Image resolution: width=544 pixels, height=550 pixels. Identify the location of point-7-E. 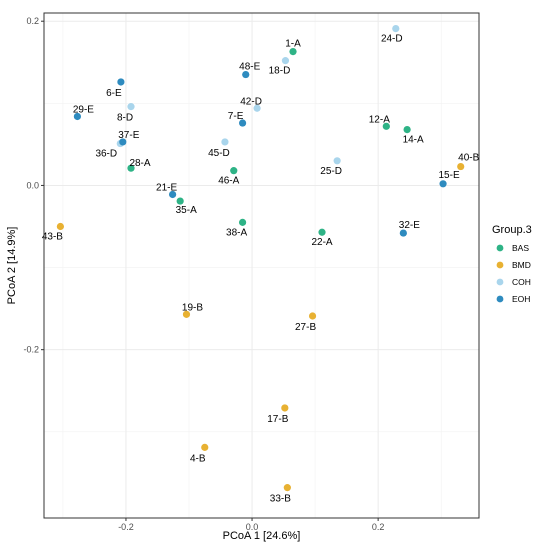
(242, 123).